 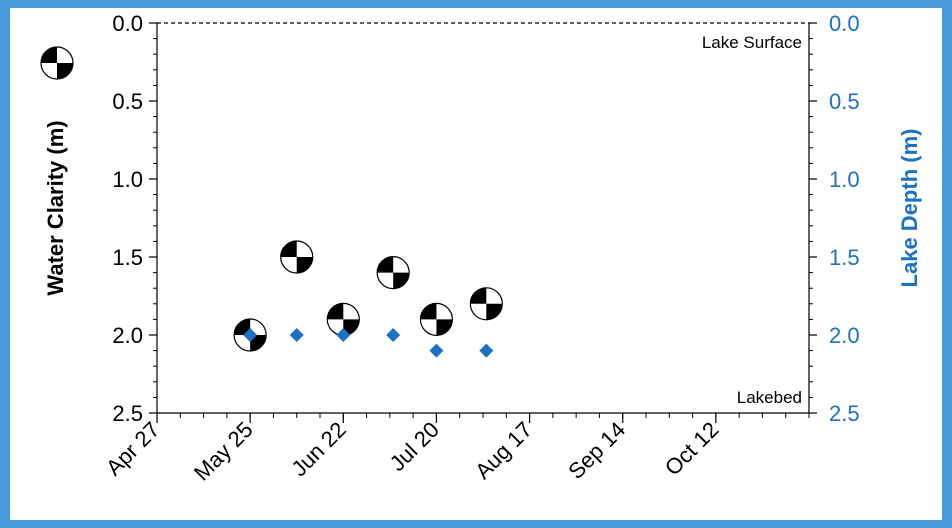 What do you see at coordinates (844, 257) in the screenshot?
I see `right-y-tick-label: 1.5` at bounding box center [844, 257].